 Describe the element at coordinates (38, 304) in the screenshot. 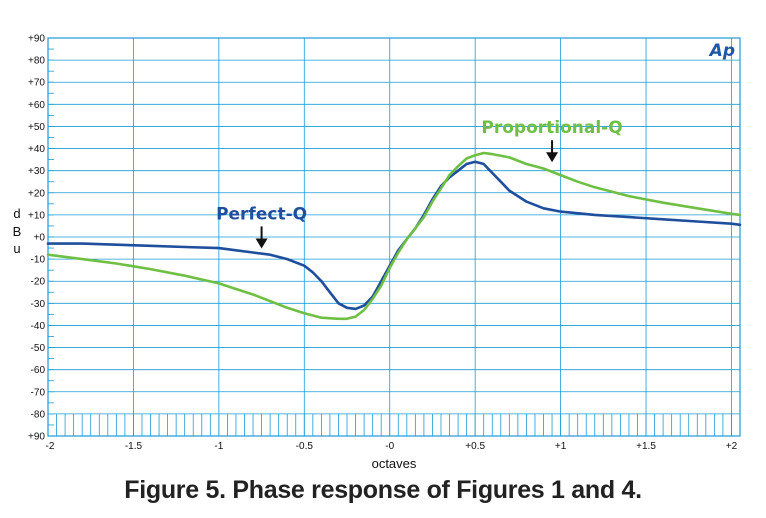

I see `y-tick-label: -30` at that location.